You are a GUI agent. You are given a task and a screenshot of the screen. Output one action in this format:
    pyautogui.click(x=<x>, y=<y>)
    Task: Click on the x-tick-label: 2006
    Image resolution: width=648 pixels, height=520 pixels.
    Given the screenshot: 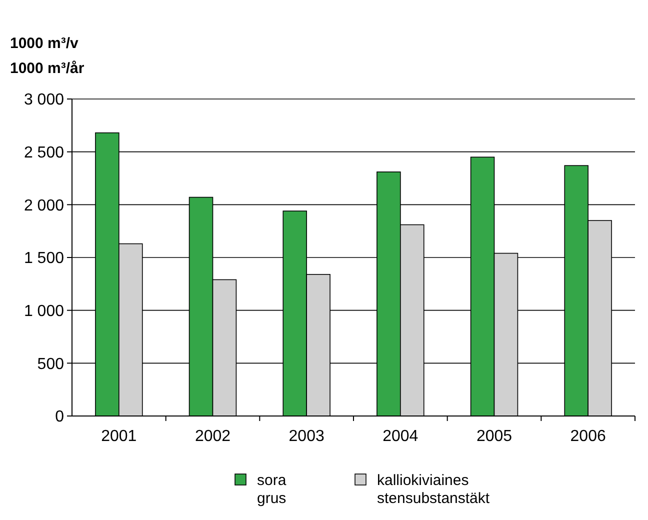 What is the action you would take?
    pyautogui.click(x=588, y=436)
    